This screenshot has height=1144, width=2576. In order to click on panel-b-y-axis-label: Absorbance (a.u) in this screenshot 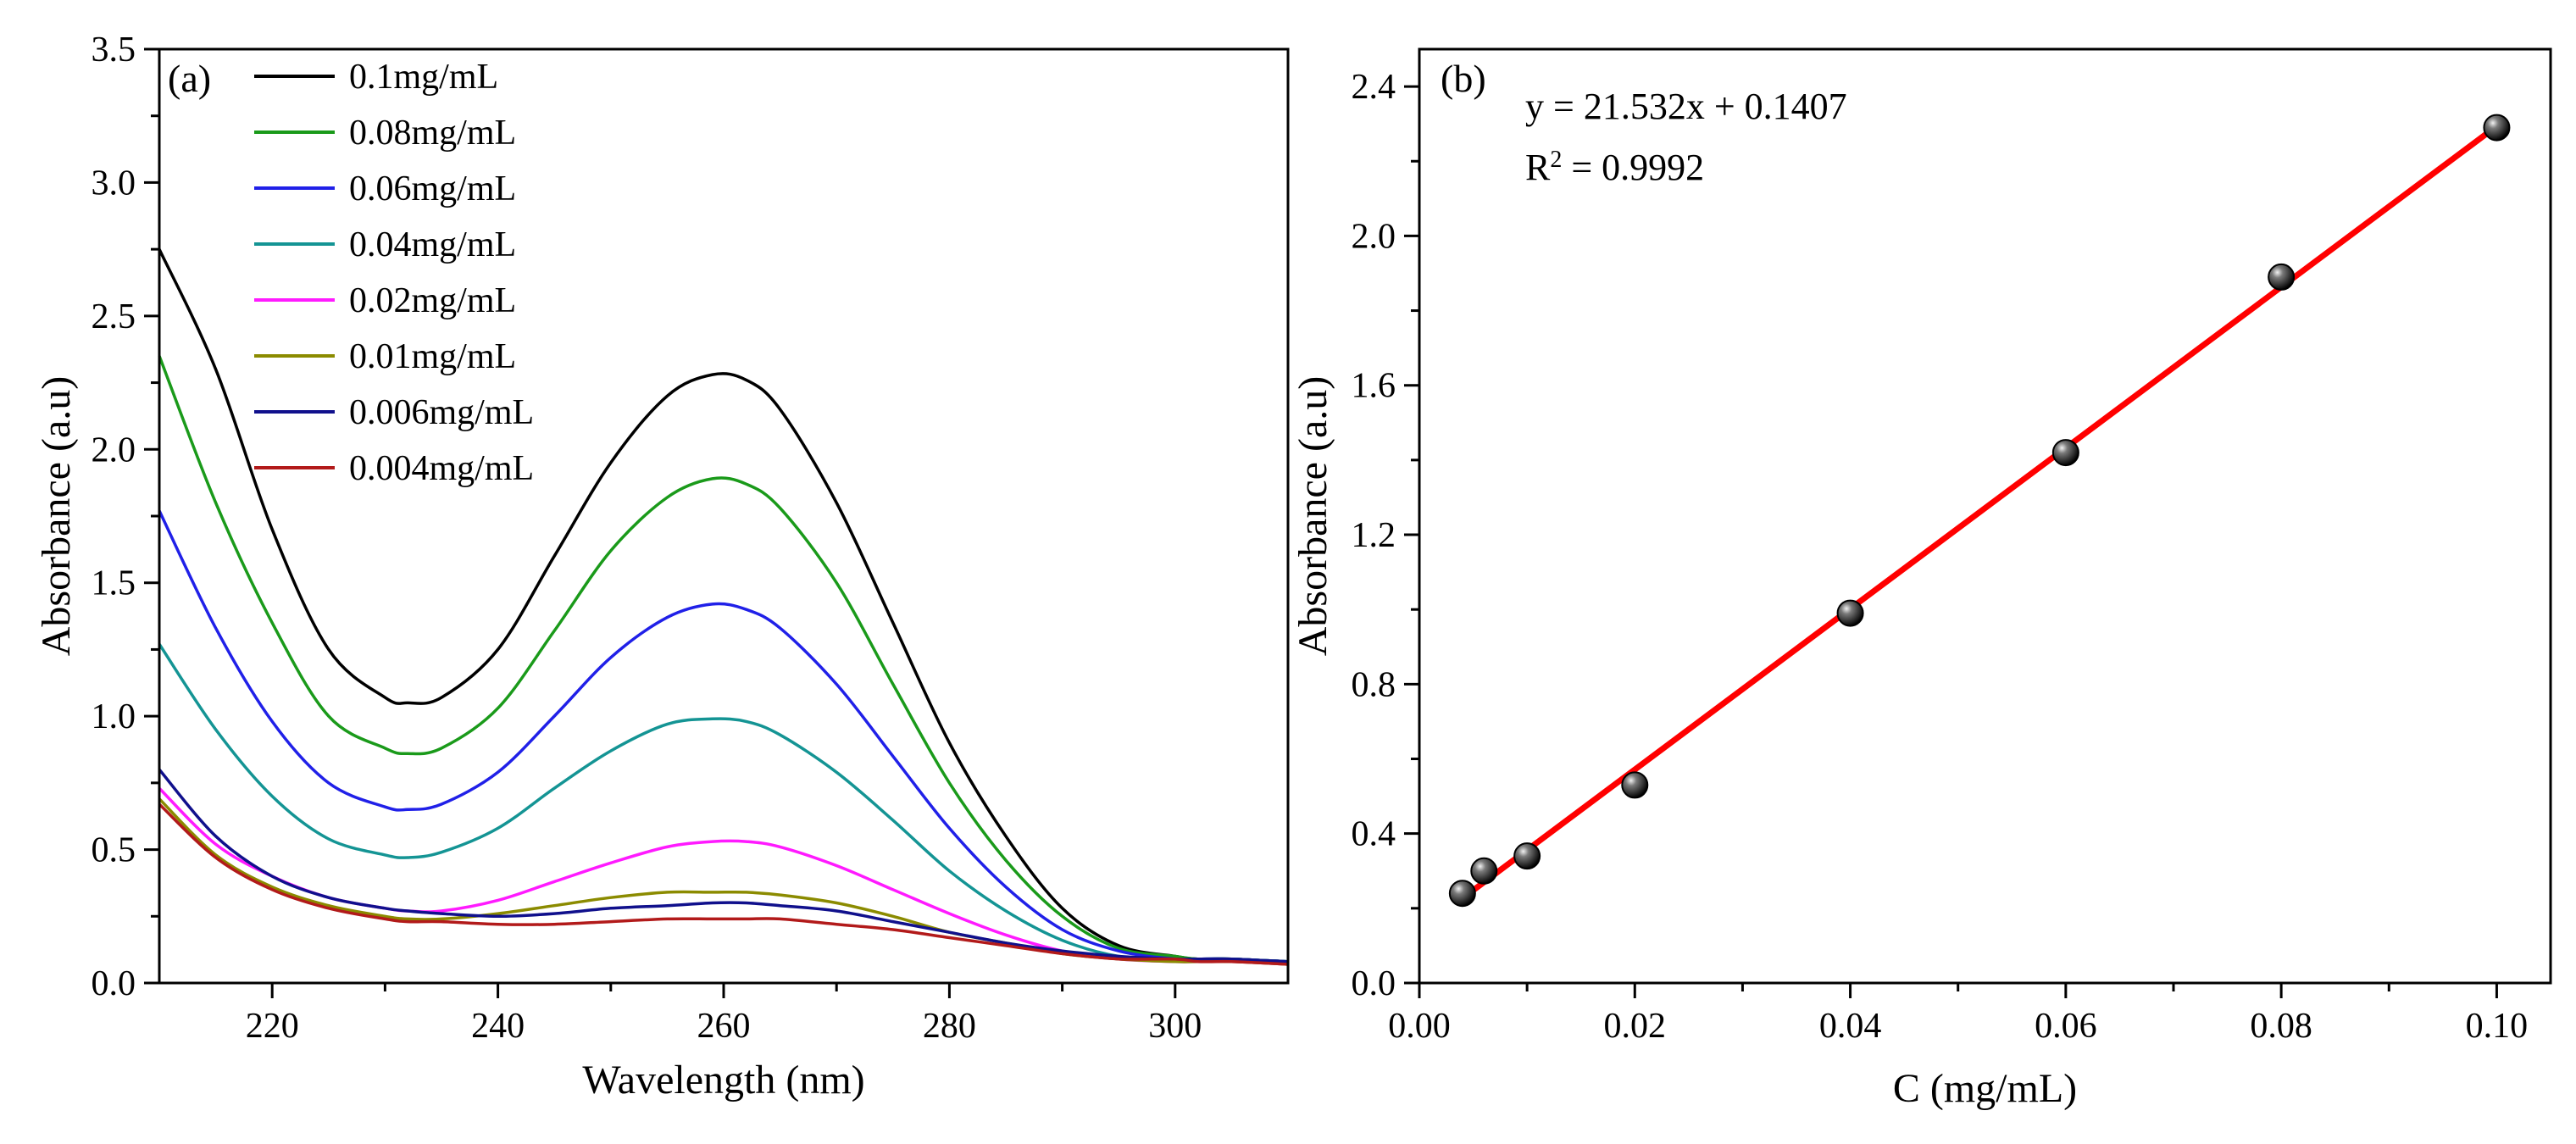, I will do `click(1313, 516)`.